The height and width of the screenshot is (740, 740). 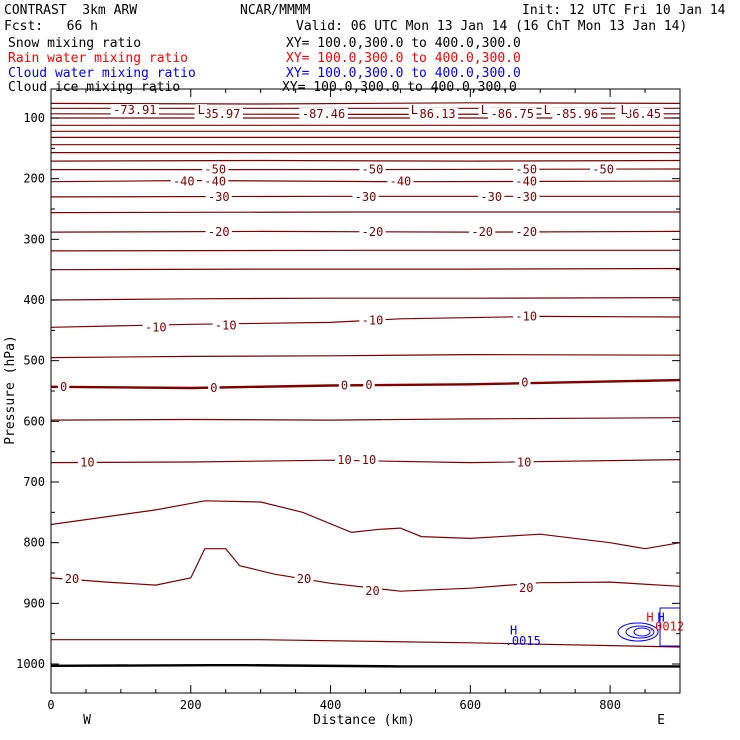 What do you see at coordinates (403, 58) in the screenshot?
I see `legend-rain-xy: XY= 100.0,300.0 to 400.0,300.0` at bounding box center [403, 58].